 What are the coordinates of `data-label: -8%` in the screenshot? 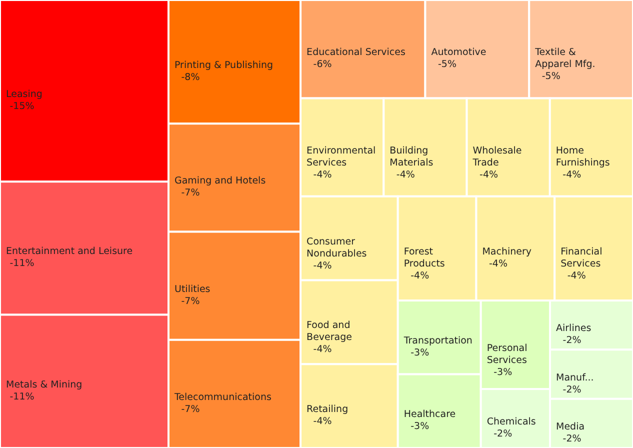 It's located at (190, 77).